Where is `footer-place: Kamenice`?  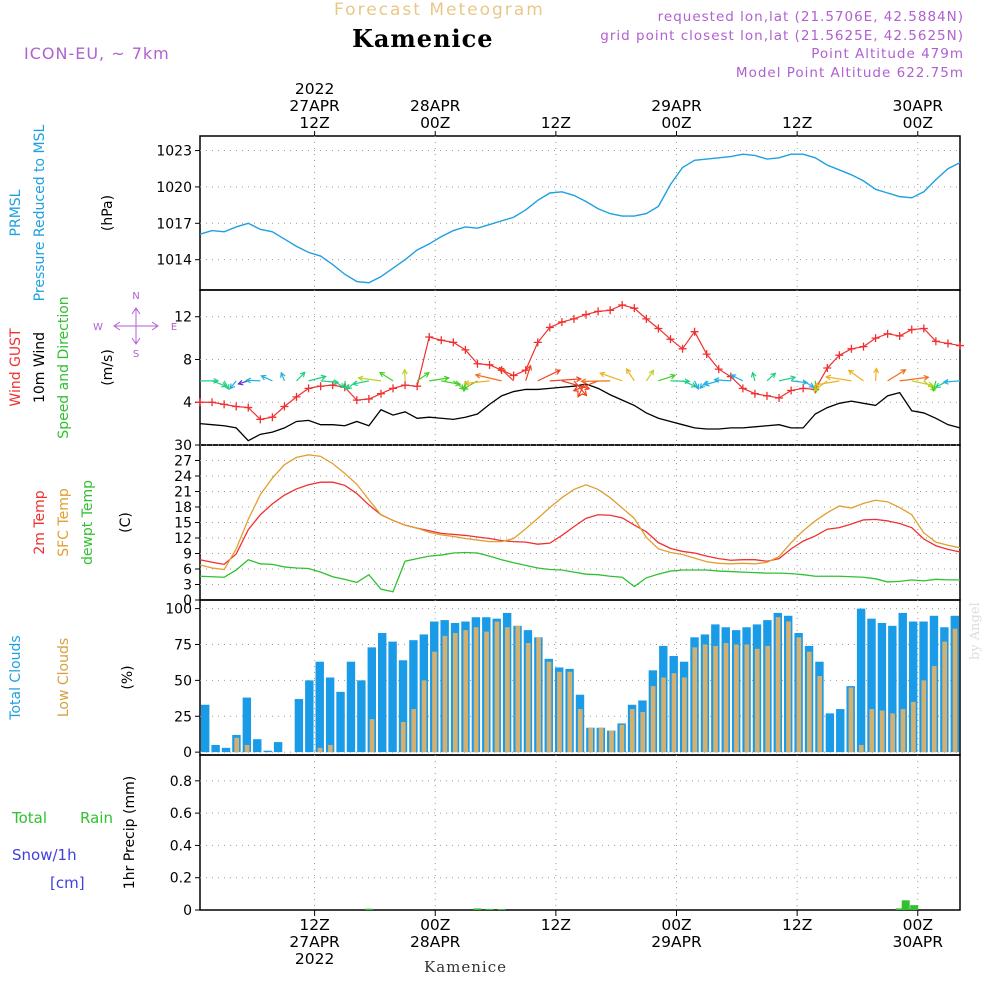 footer-place: Kamenice is located at coordinates (465, 967).